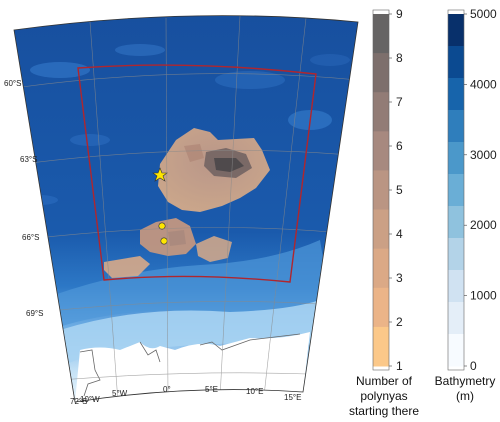 This screenshot has height=422, width=500. I want to click on polynya-density, so click(187, 203).